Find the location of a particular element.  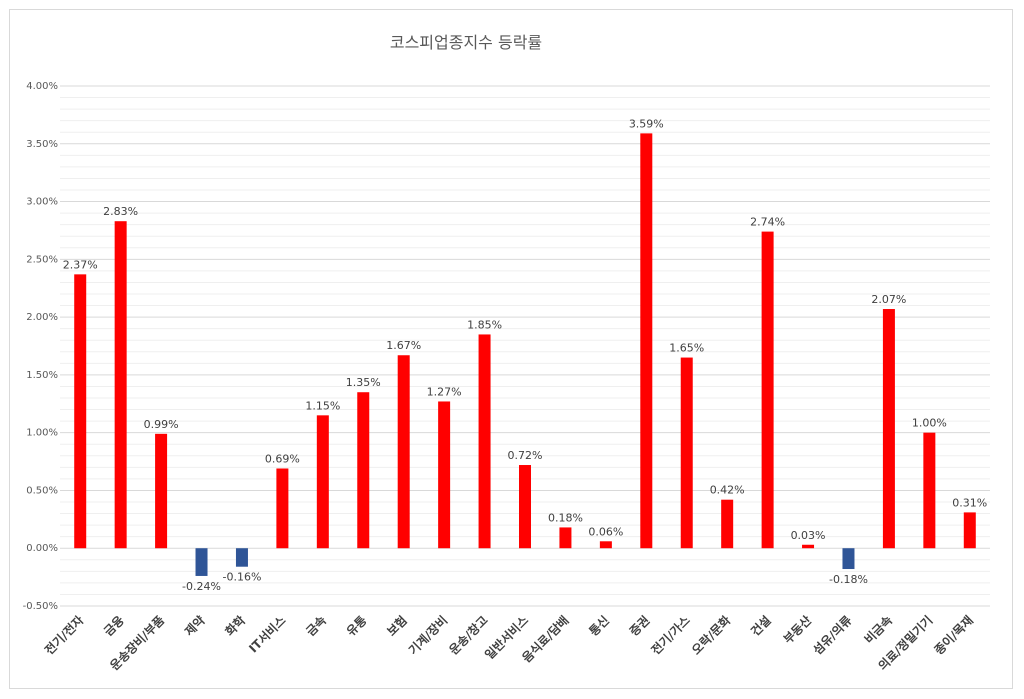

data-label: 1.15% is located at coordinates (322, 405).